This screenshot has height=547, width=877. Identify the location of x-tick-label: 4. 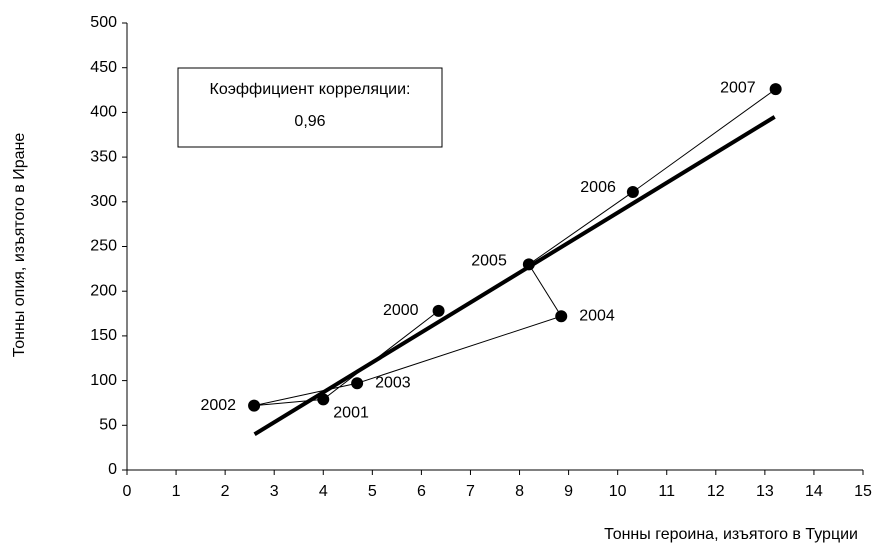
(323, 491).